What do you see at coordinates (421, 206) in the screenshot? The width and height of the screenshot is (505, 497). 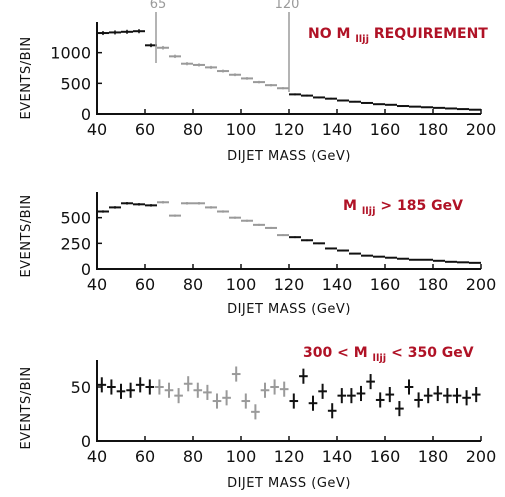 I see `panel-label-rest: > 185 GeV` at bounding box center [421, 206].